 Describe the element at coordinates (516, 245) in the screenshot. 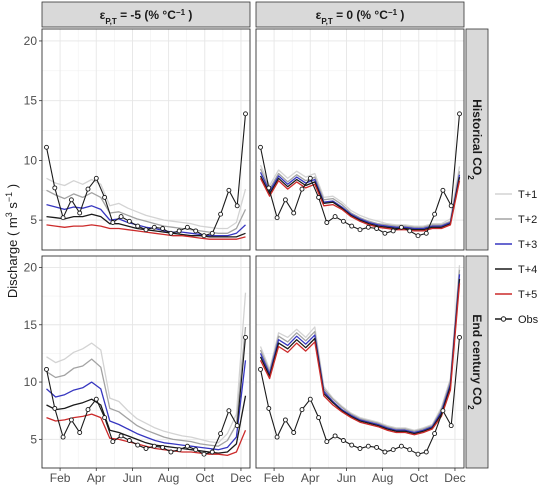

I see `legend-item-tplus3: T+3` at that location.